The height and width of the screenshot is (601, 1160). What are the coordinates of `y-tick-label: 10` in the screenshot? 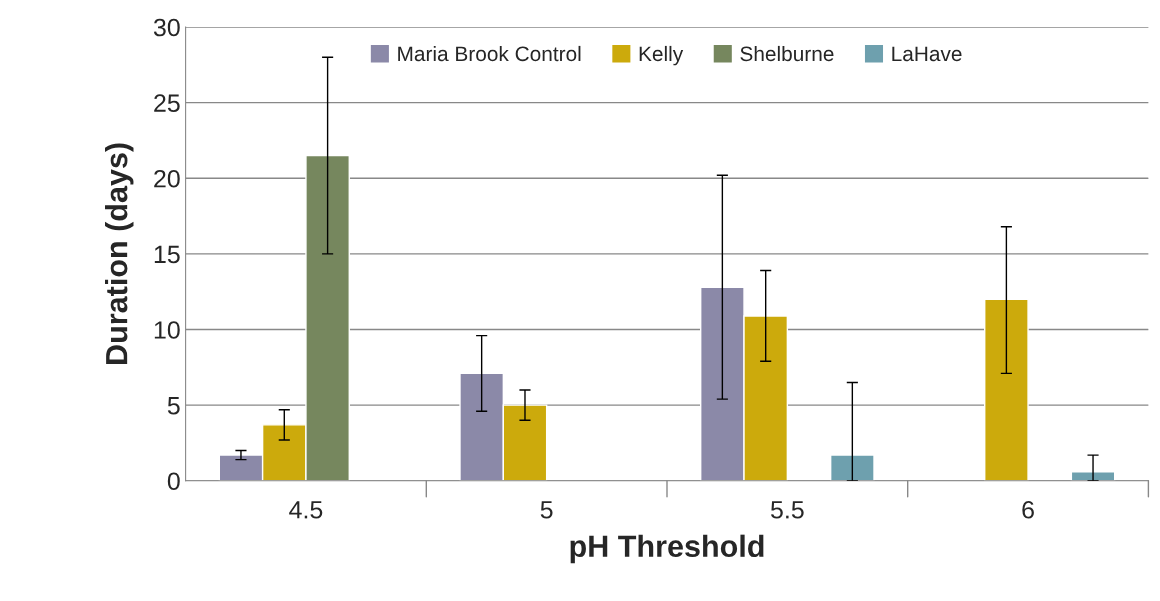 It's located at (167, 330).